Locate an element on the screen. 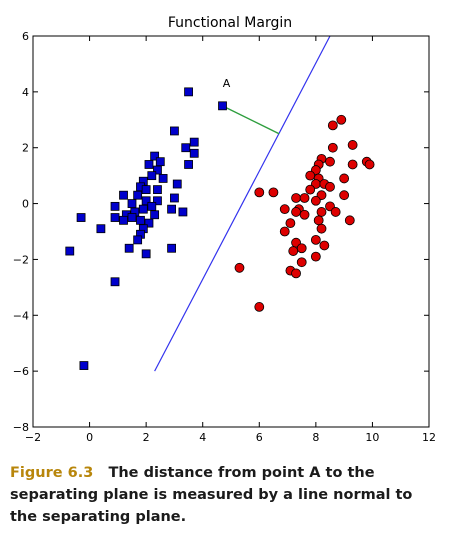 Image resolution: width=454 pixels, height=534 pixels. x-tick-label: 12 is located at coordinates (429, 437).